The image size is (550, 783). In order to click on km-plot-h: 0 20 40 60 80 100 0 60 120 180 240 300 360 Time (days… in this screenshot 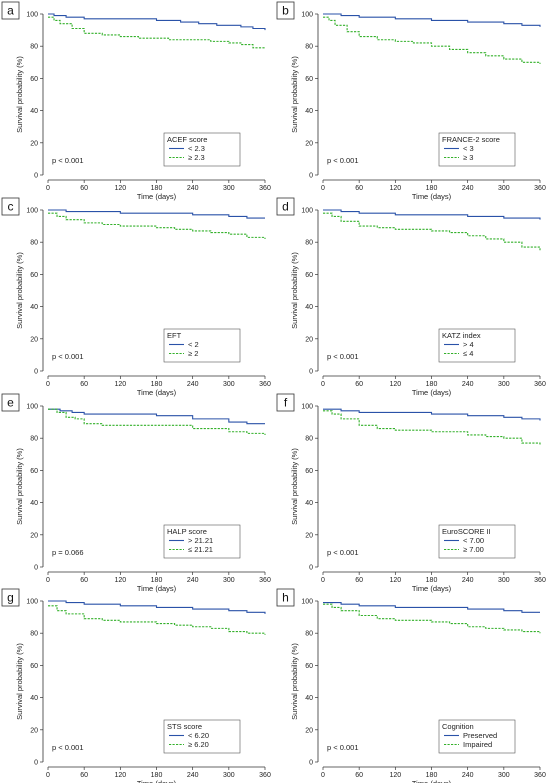, I will do `click(411, 685)`.